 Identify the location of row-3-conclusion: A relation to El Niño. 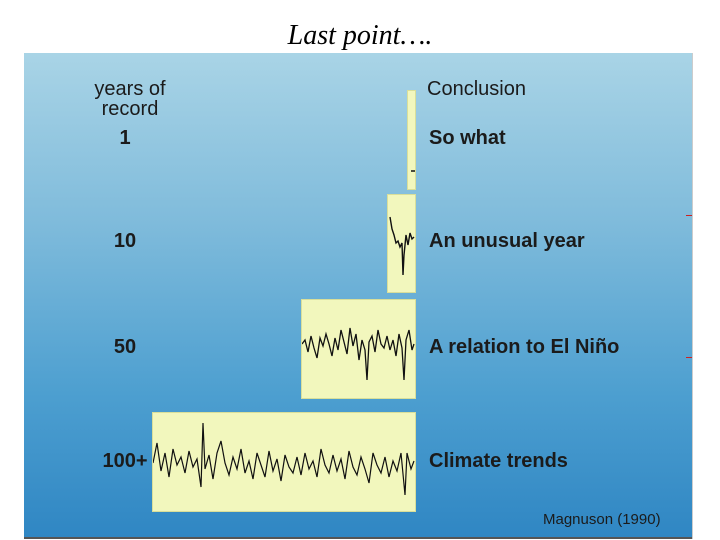
(524, 347).